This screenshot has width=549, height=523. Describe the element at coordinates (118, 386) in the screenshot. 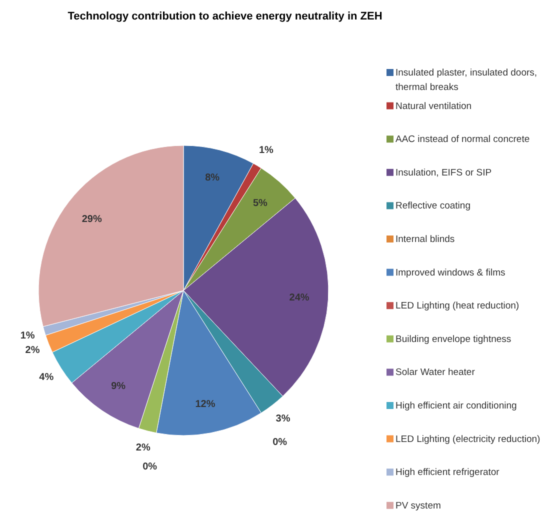

I see `data-label: 9%` at that location.